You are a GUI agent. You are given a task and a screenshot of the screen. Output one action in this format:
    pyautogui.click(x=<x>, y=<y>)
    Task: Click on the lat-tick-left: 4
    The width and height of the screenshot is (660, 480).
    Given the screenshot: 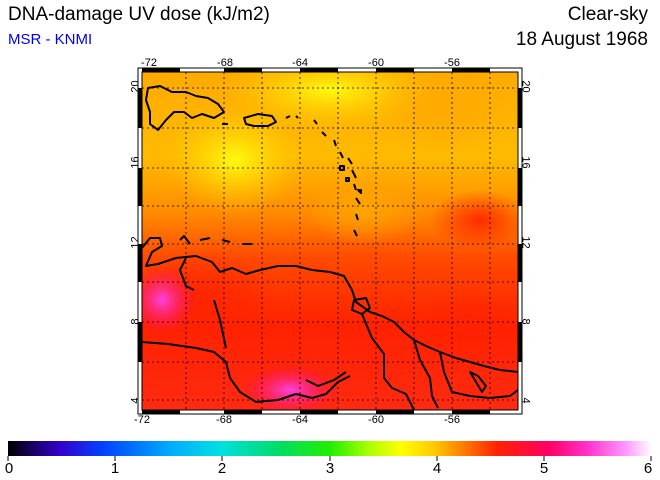 What is the action you would take?
    pyautogui.click(x=135, y=400)
    